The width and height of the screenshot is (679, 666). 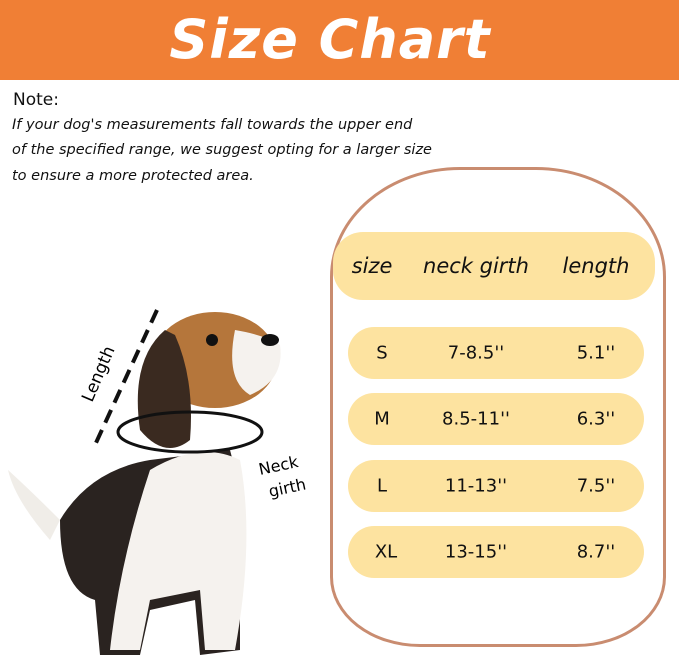 I want to click on column-header: neck girth, so click(x=476, y=266).